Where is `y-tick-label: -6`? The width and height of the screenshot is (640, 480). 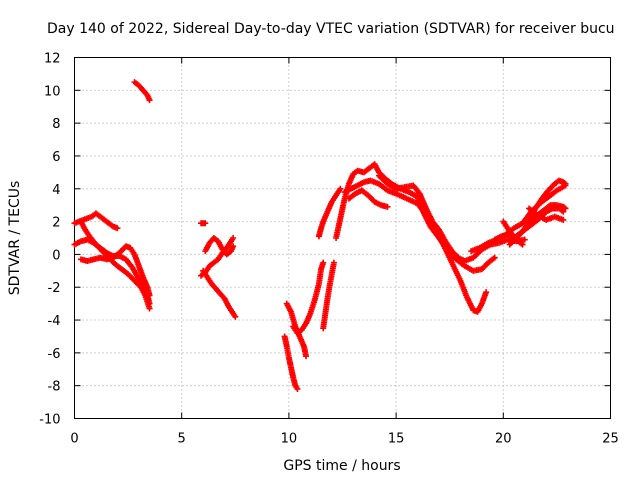
y-tick-label: -6 is located at coordinates (54, 354).